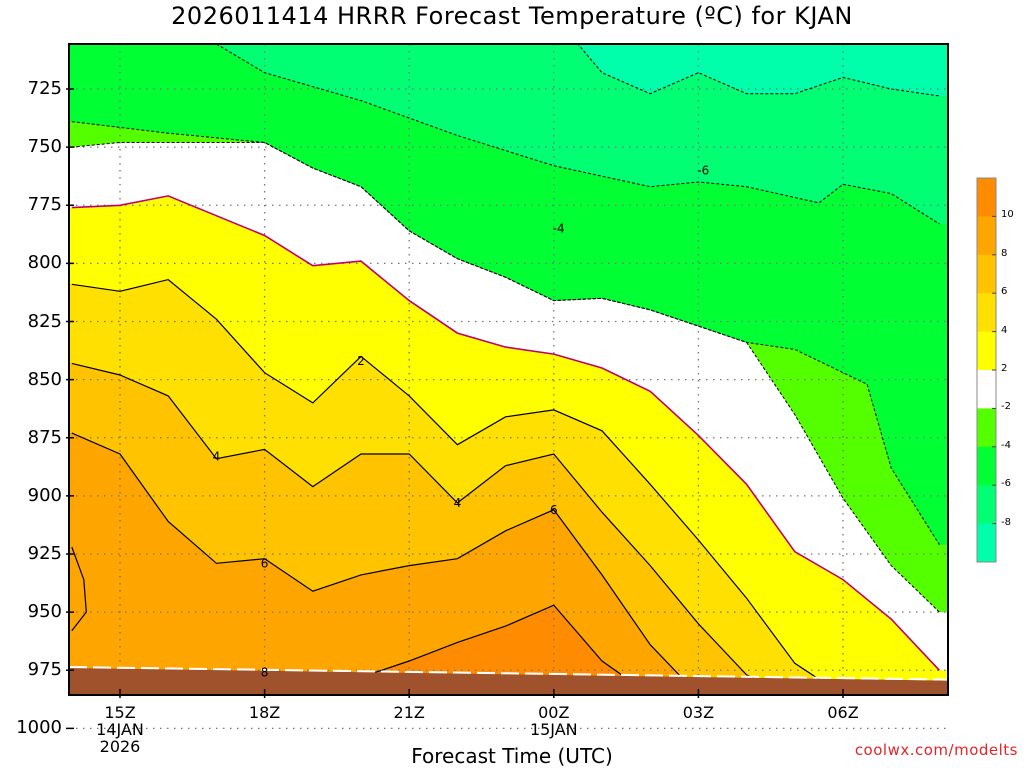 Image resolution: width=1024 pixels, height=768 pixels. I want to click on surface-line, so click(508, 673).